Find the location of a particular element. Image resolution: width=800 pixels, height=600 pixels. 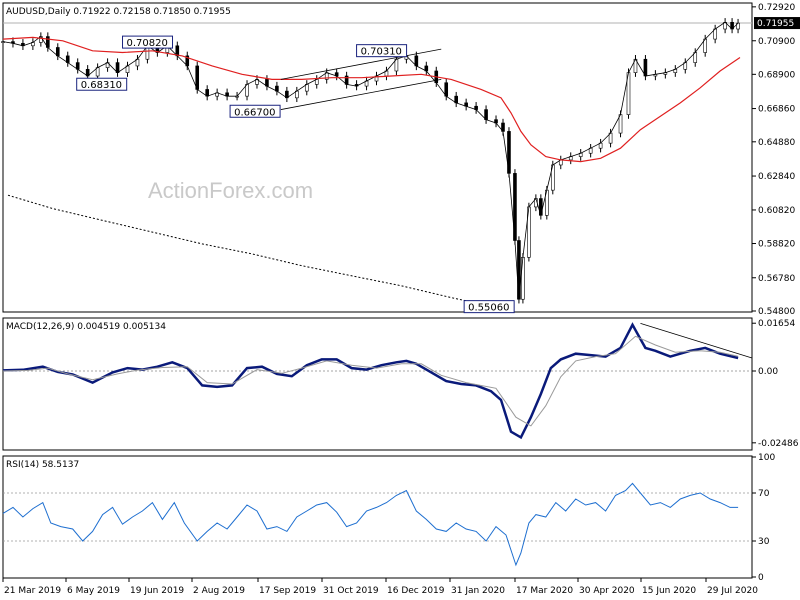

x-tick-label: 17 Sep 2019 is located at coordinates (287, 591).